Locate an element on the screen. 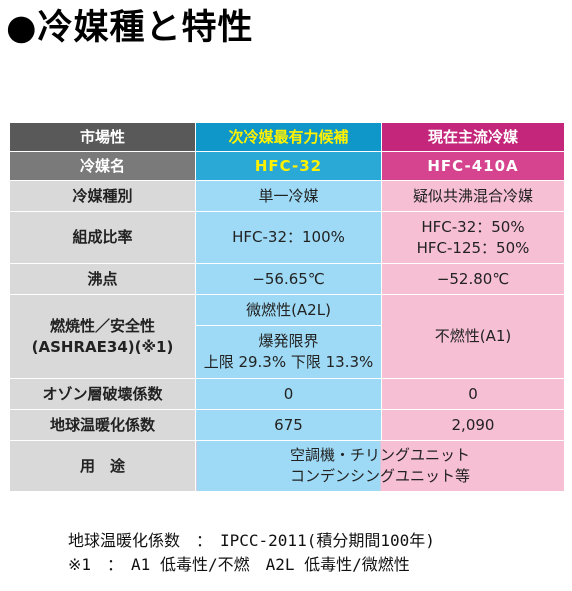 The height and width of the screenshot is (591, 572). row-label-flammability-line2: (ASHRAE34)(※1) is located at coordinates (102, 346).